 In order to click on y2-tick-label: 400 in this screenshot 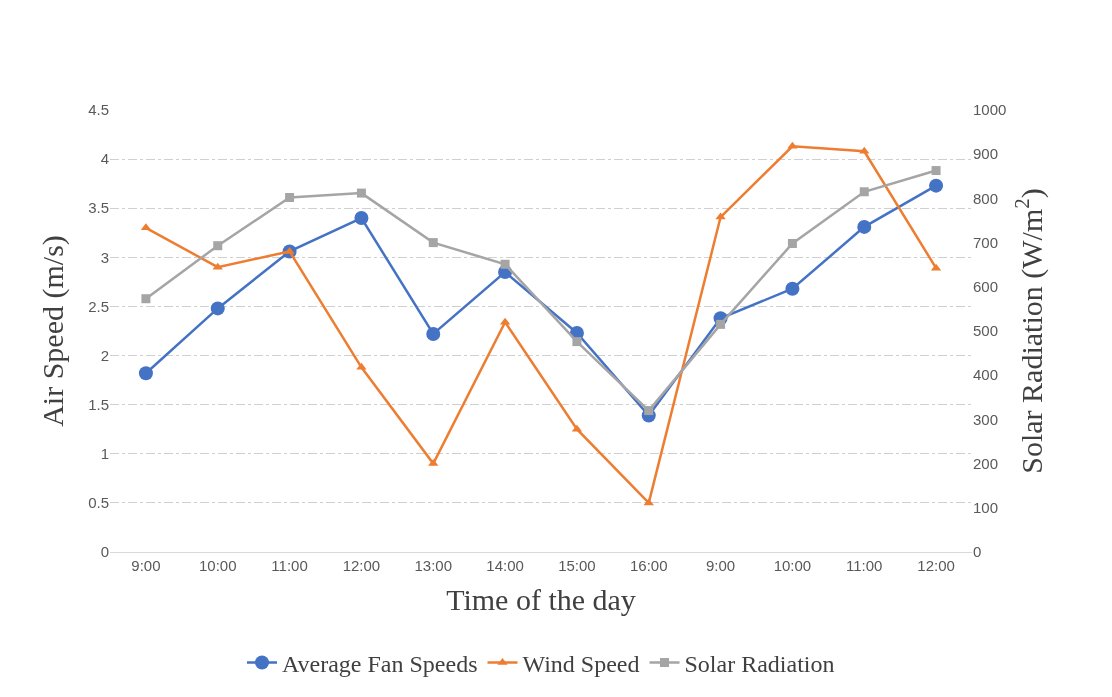, I will do `click(986, 375)`.